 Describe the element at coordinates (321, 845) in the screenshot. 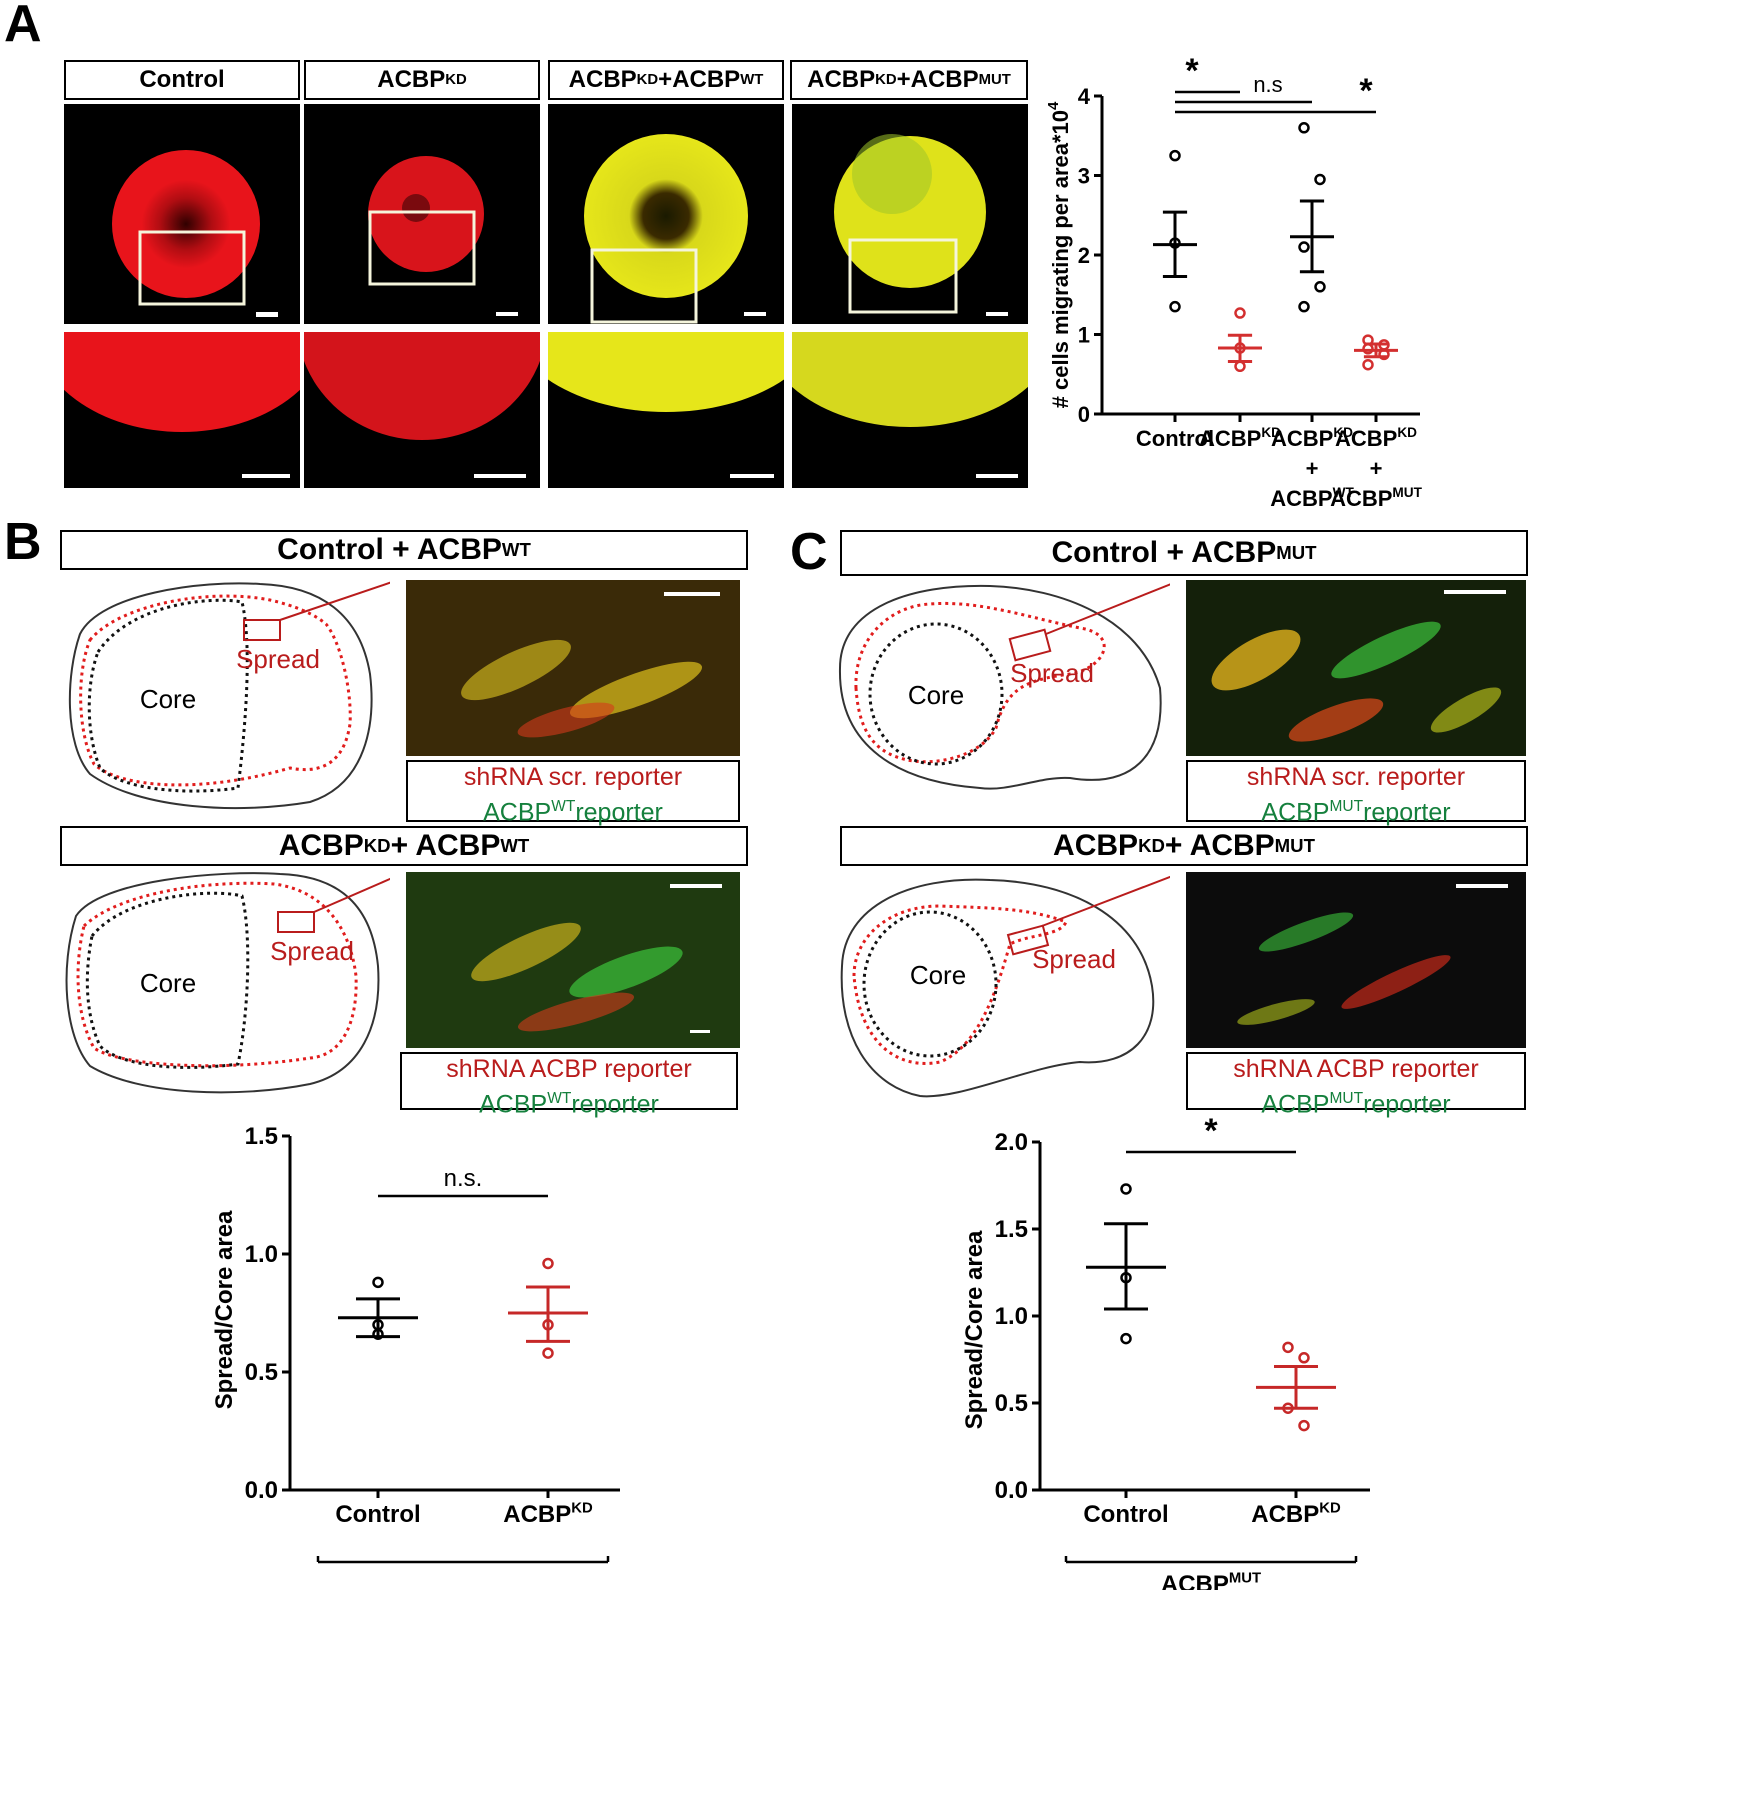

I see `panel-b-bottom-title-base: ACBP` at that location.